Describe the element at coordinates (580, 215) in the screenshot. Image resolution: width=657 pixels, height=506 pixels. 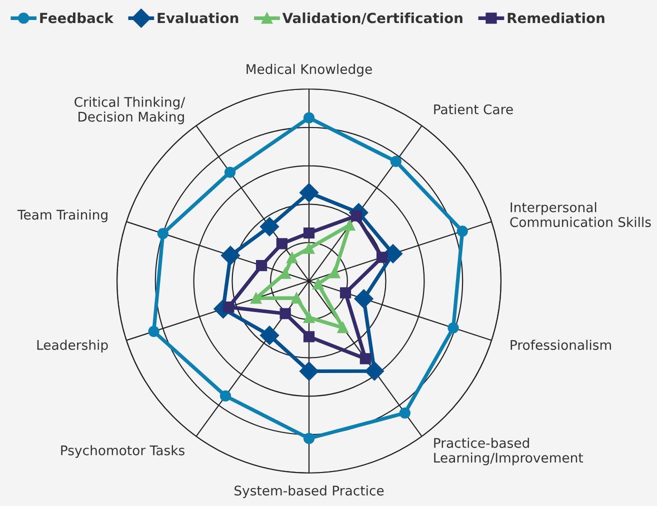
I see `spoke-label: Interpersonal Communication Skills` at that location.